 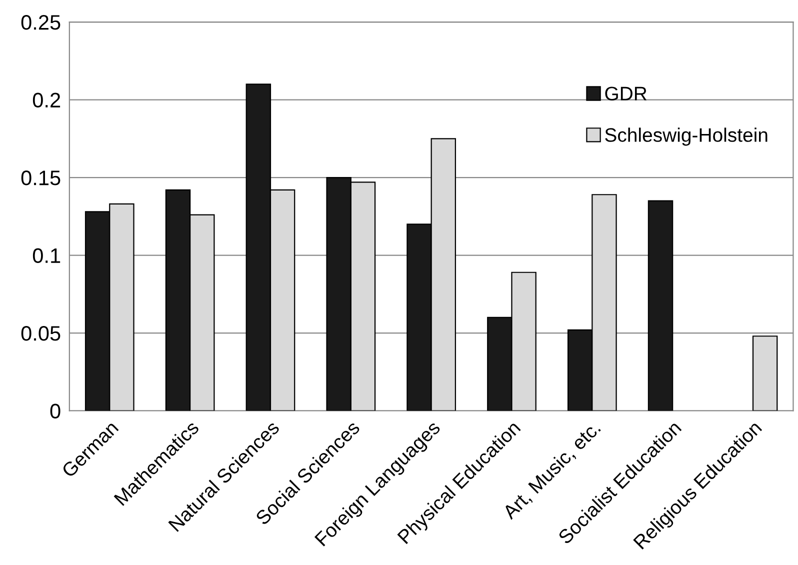 I want to click on y-tick-label: 0.25, so click(x=40, y=22).